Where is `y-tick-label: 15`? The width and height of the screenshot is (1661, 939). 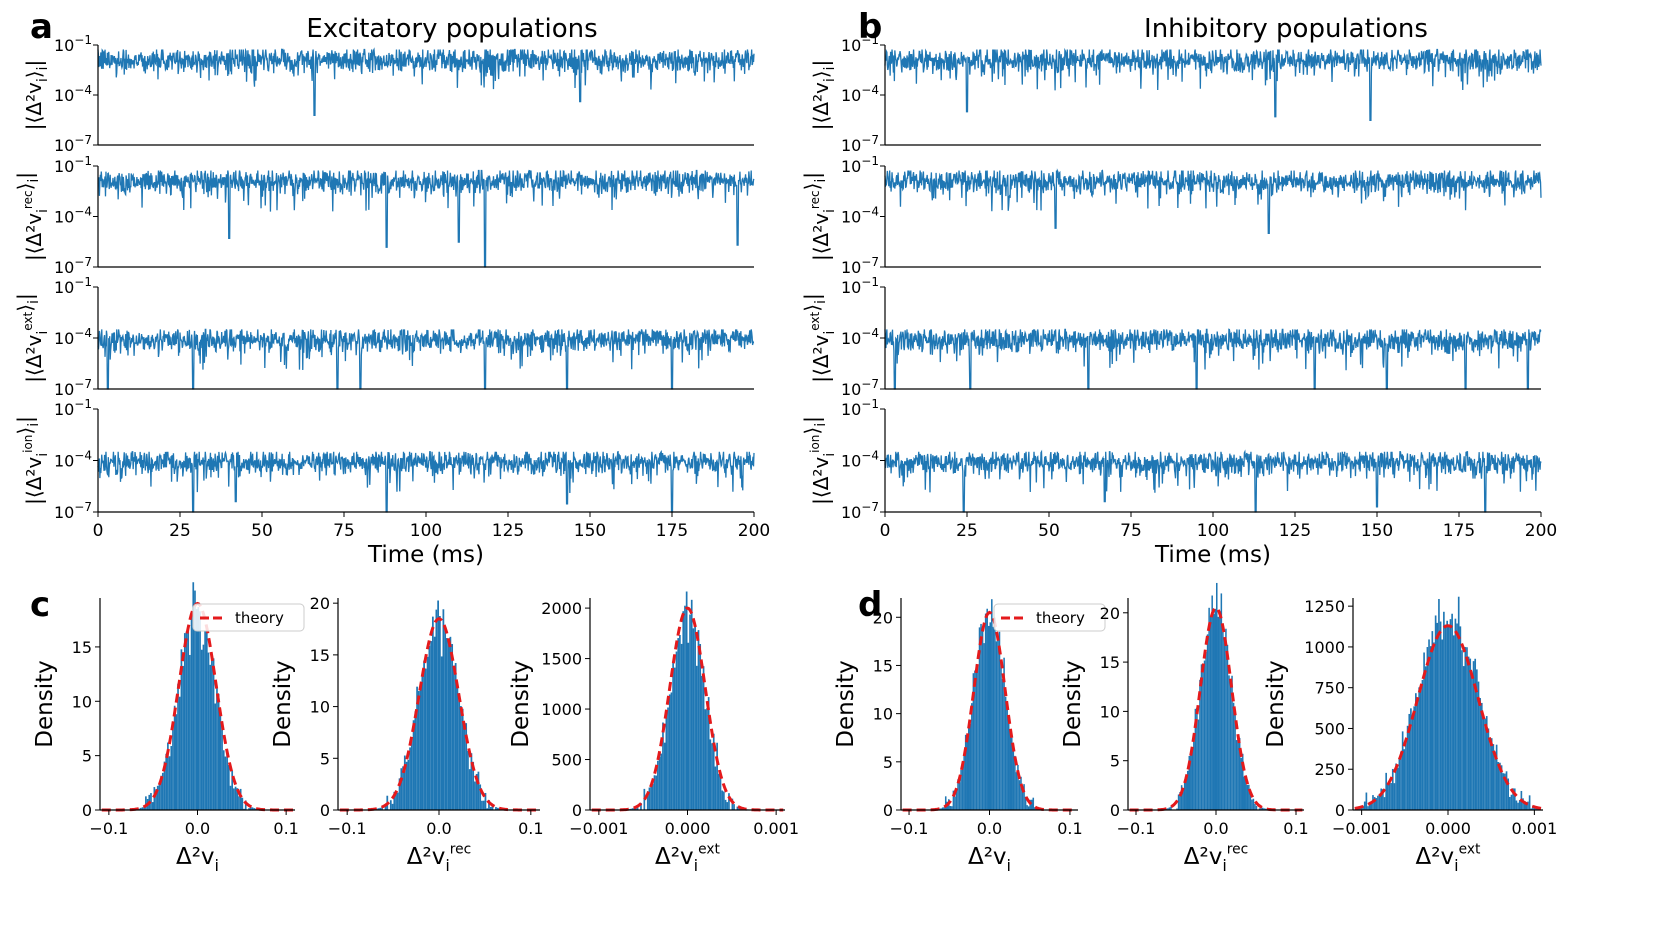
y-tick-label: 15 is located at coordinates (883, 665).